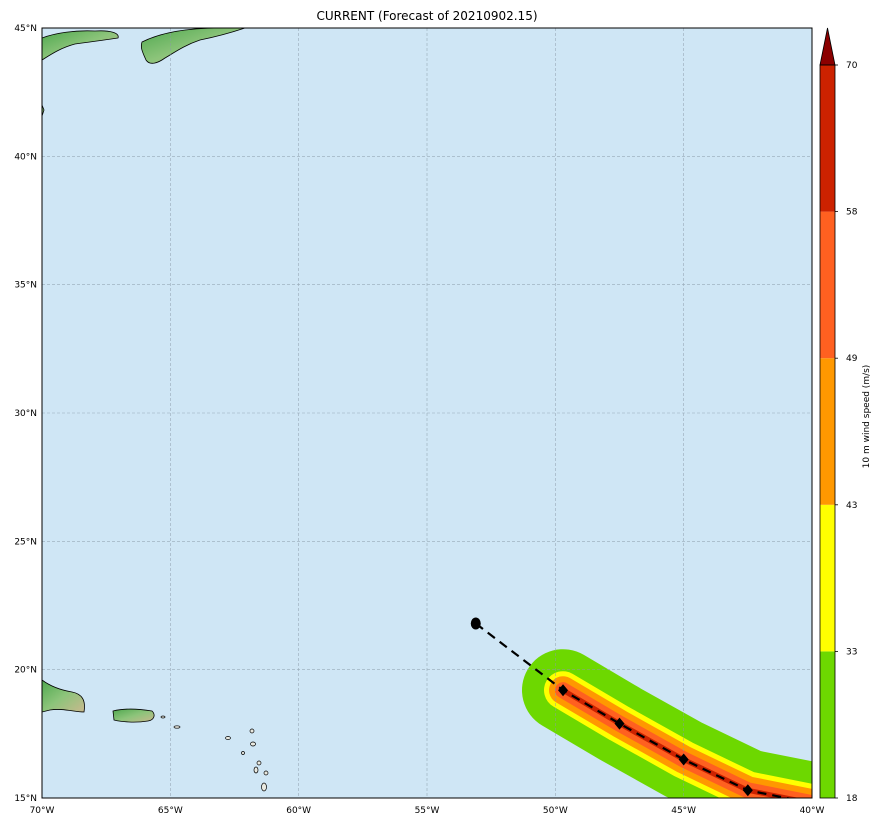 The image size is (883, 826). I want to click on land-puerto-rico, so click(133, 715).